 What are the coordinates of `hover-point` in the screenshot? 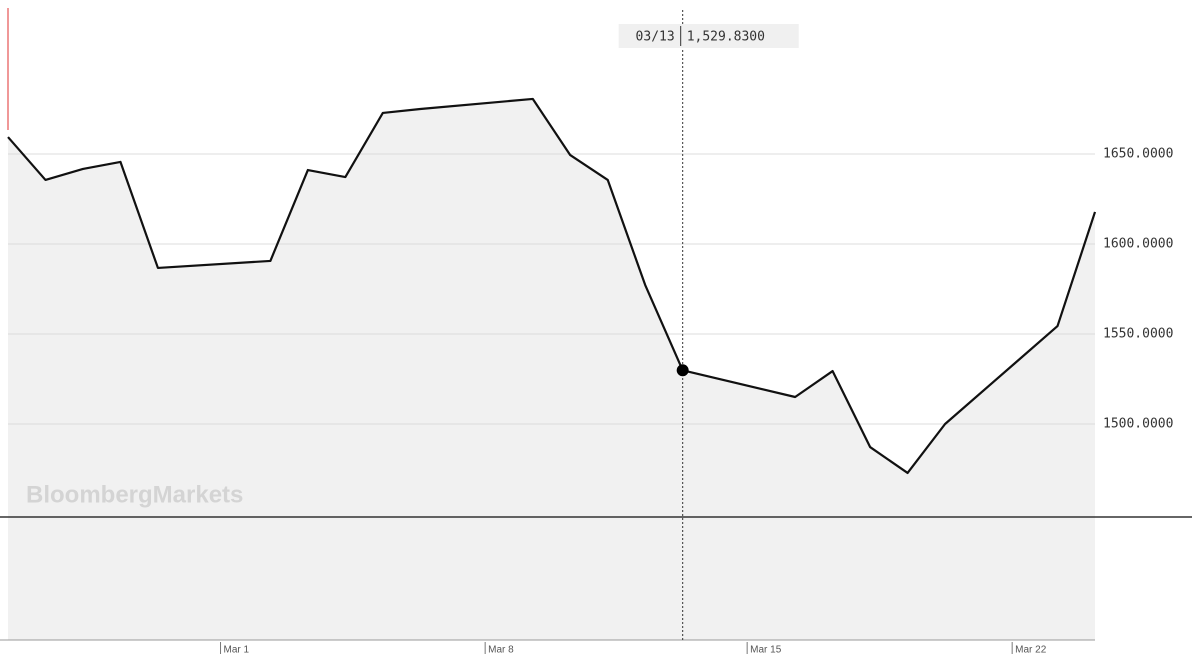 It's located at (682, 370).